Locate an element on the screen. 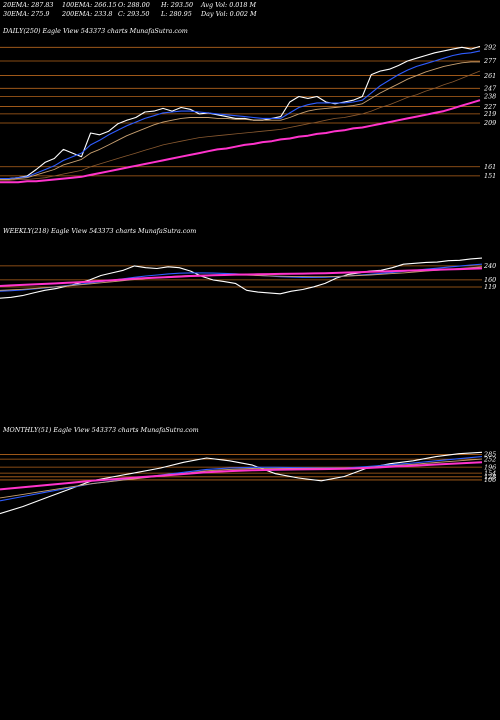 The image size is (500, 720). ema30-readout: 30EMA: 275.9 is located at coordinates (26, 14).